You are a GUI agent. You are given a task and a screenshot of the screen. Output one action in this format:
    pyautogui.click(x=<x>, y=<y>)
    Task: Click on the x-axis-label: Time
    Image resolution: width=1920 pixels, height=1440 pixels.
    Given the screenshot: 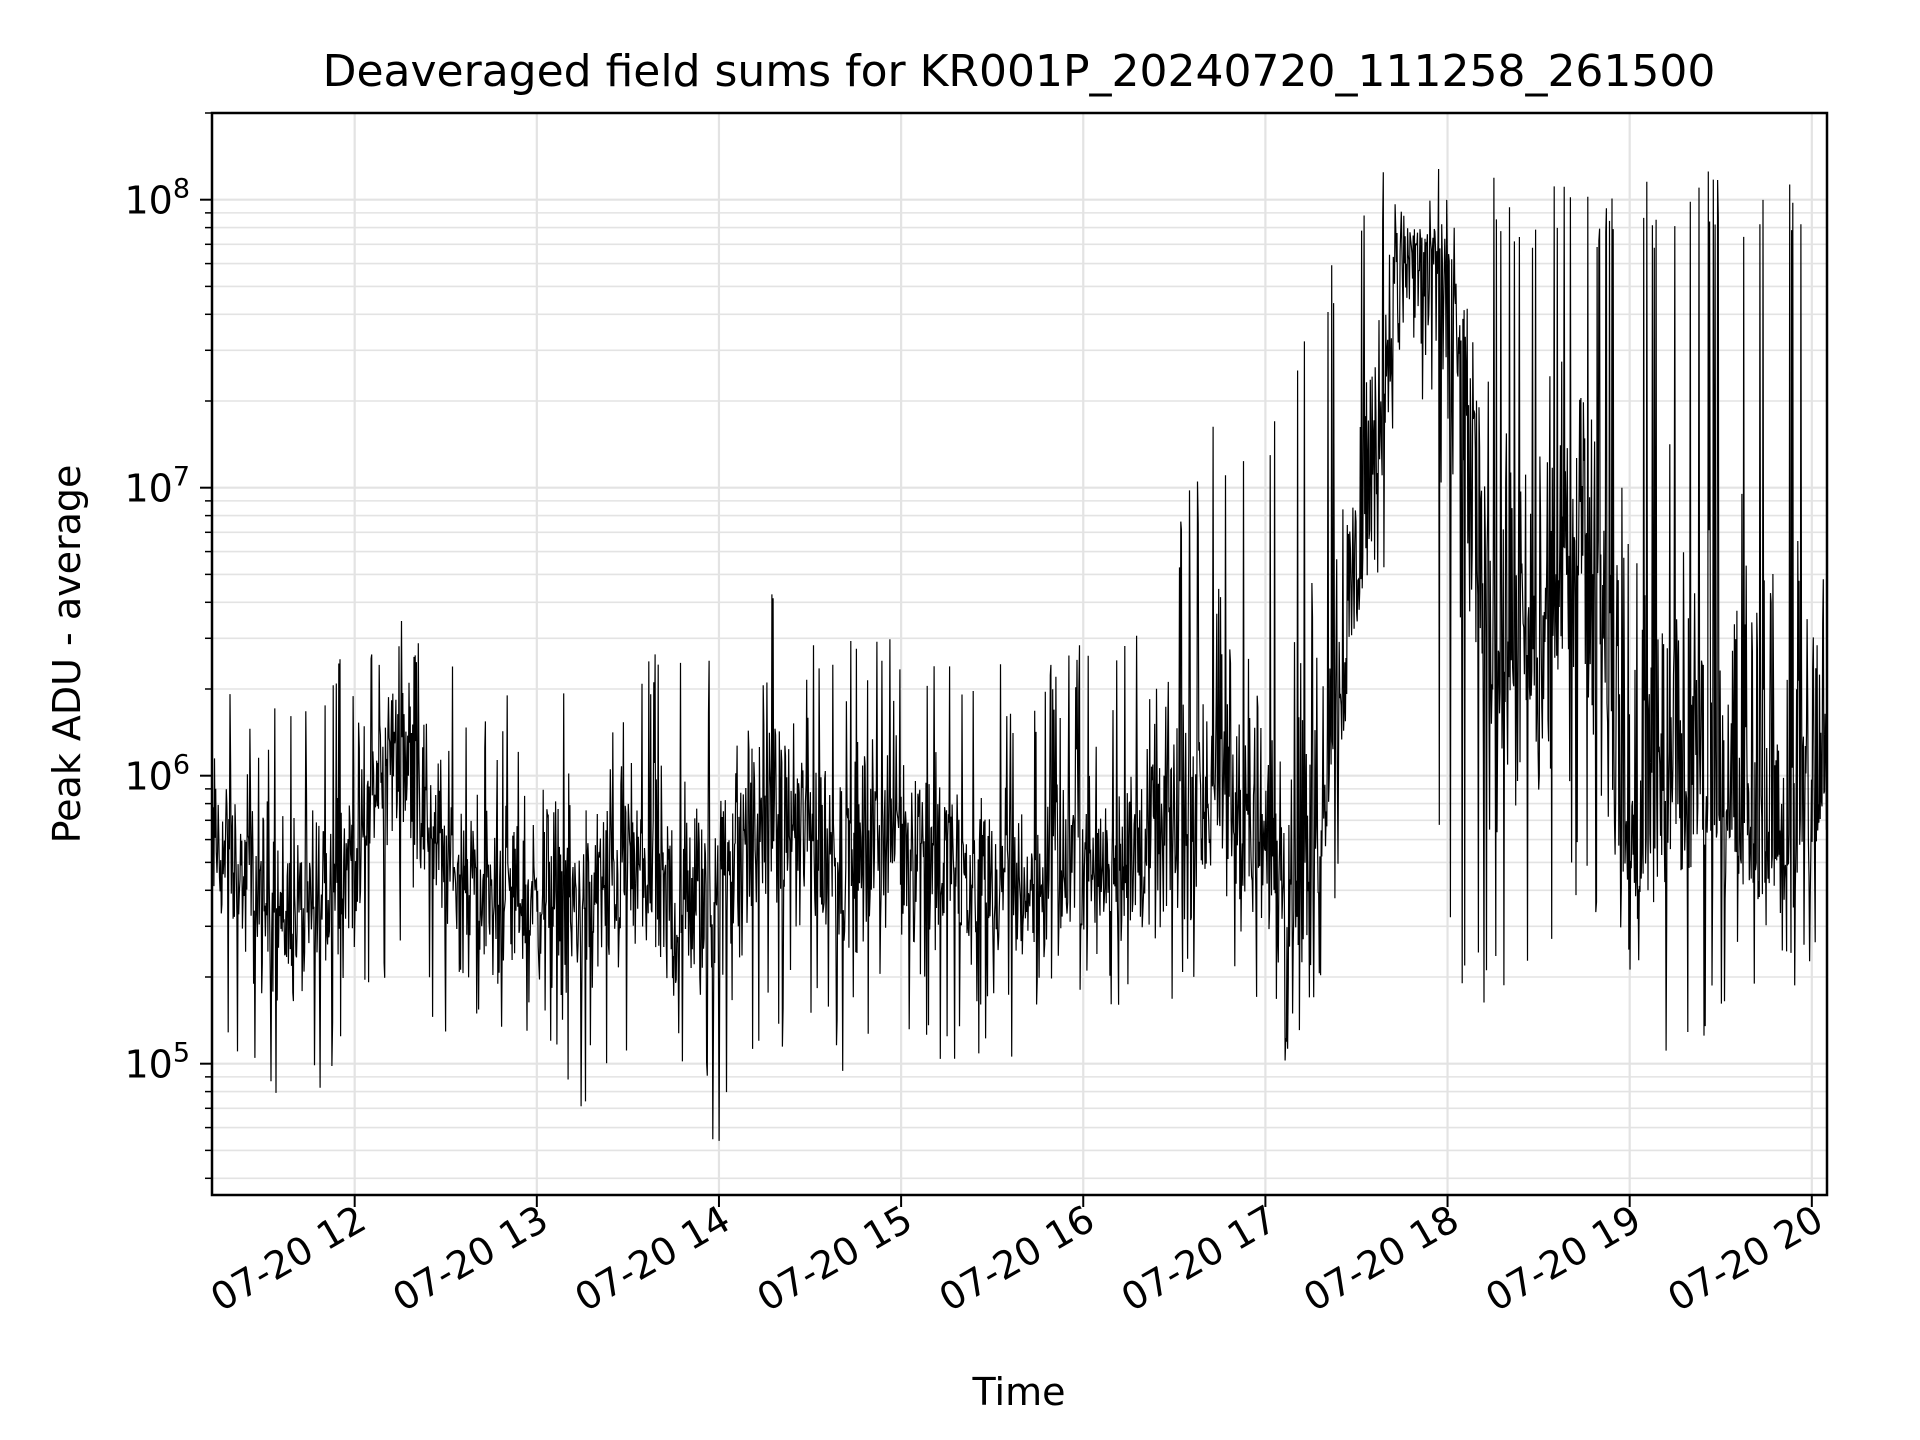 What is the action you would take?
    pyautogui.click(x=1019, y=1392)
    